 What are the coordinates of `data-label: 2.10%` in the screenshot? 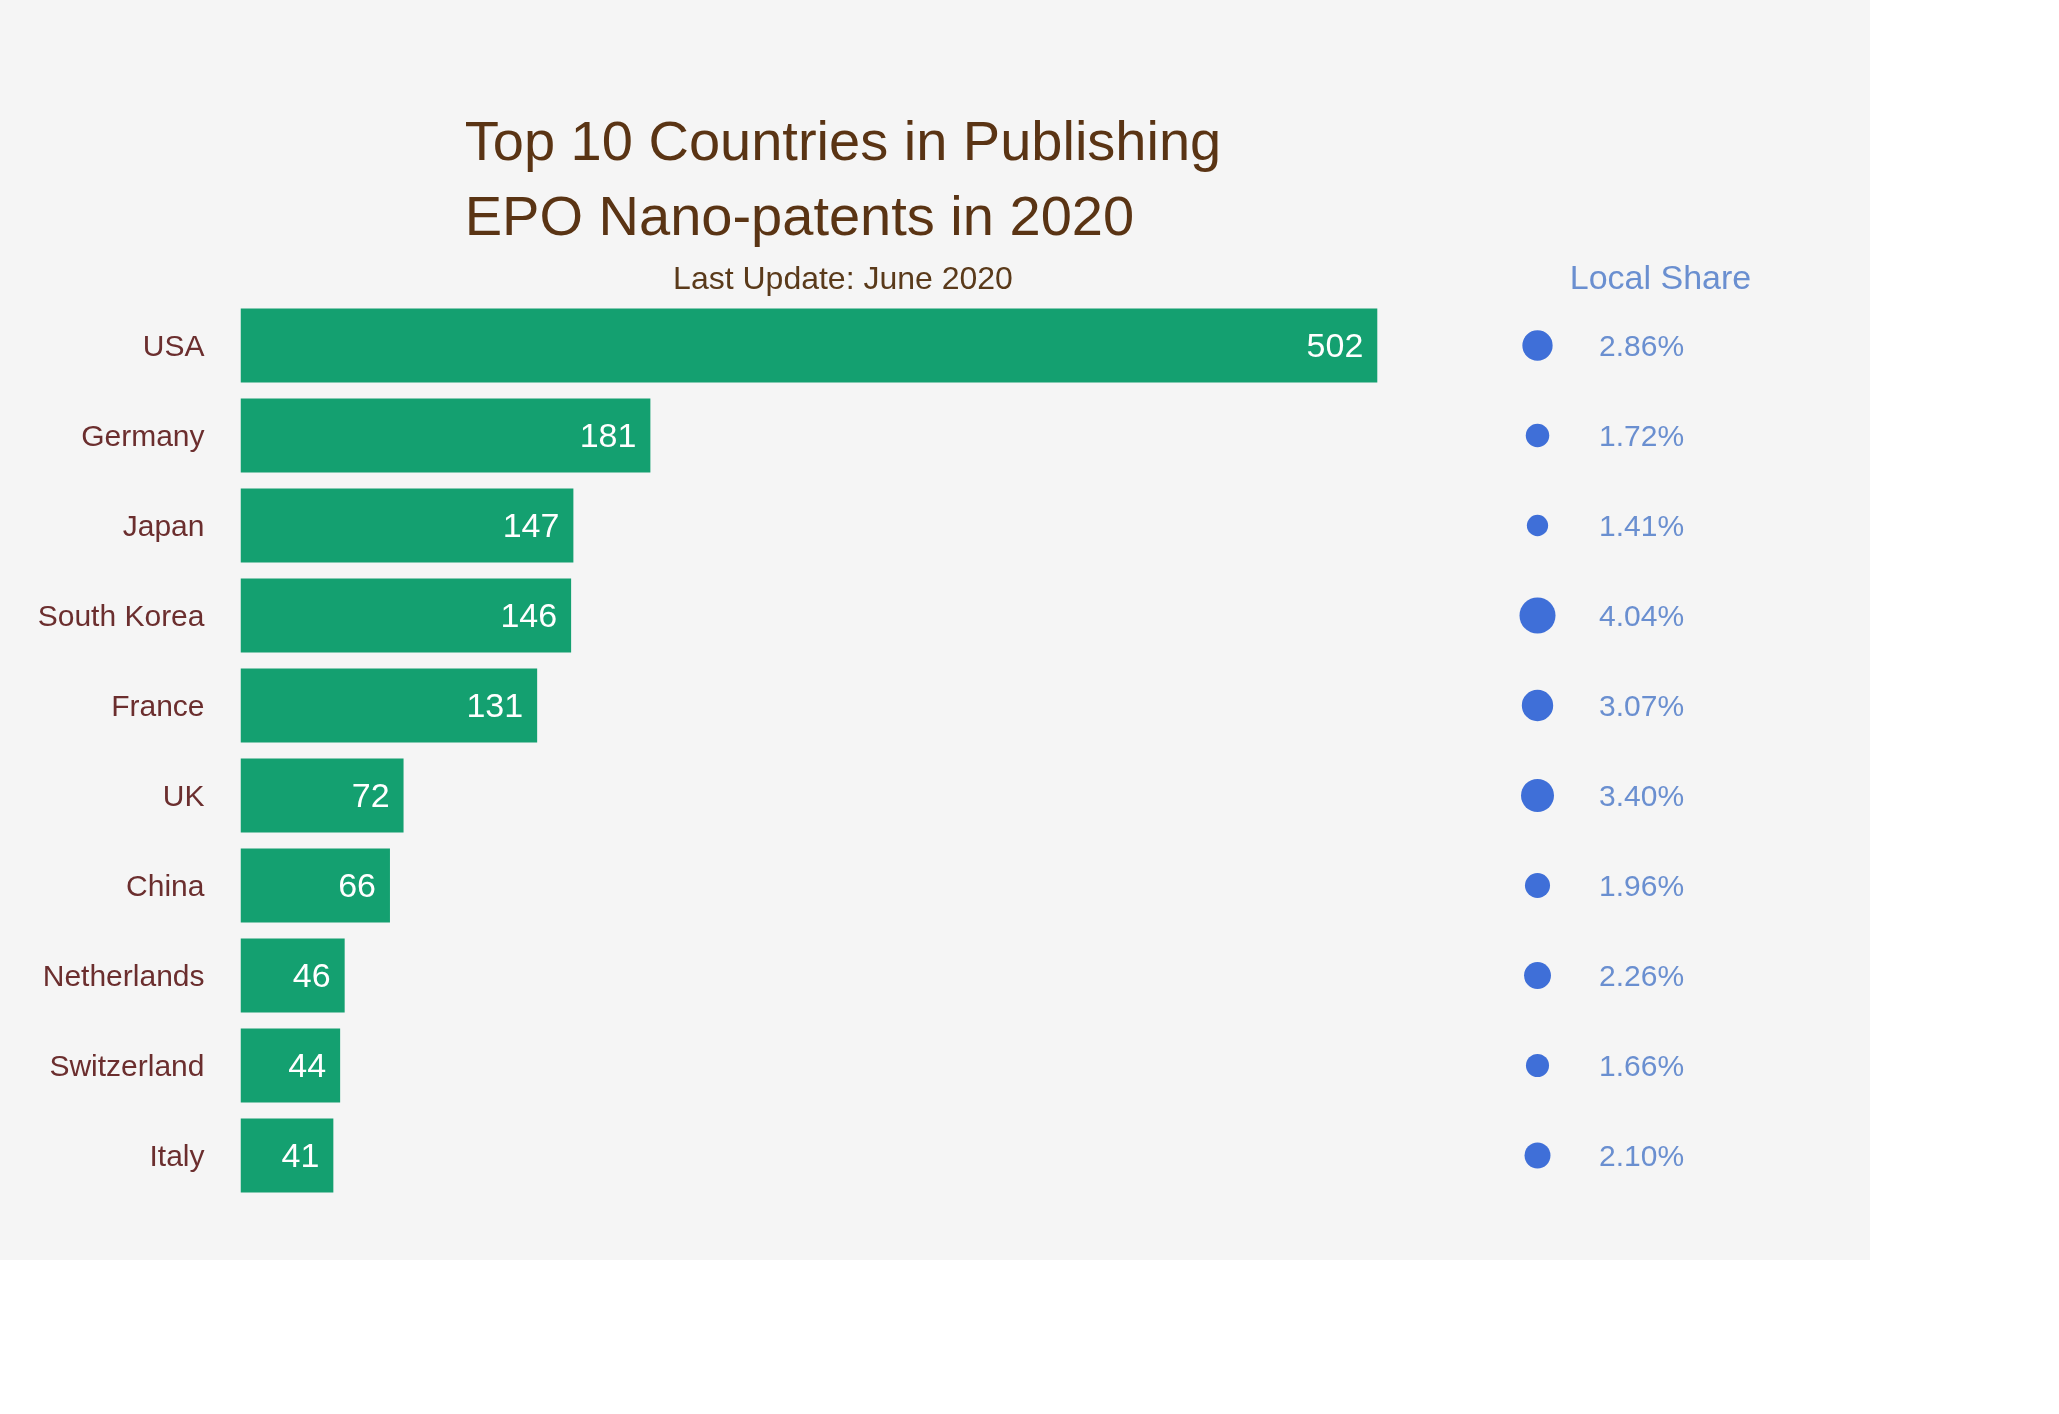 It's located at (1642, 1155).